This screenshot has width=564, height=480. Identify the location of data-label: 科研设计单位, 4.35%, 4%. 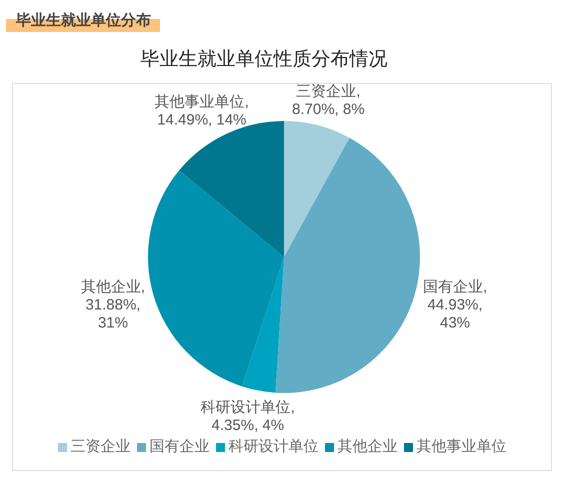
(247, 416).